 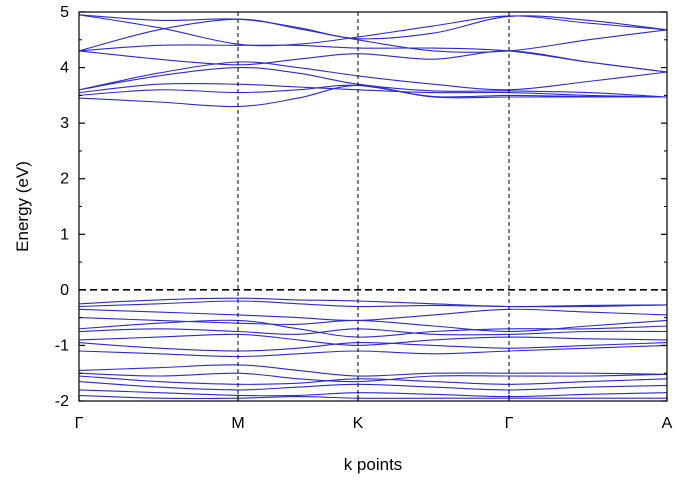 I want to click on y-tick-label: 1, so click(x=64, y=234).